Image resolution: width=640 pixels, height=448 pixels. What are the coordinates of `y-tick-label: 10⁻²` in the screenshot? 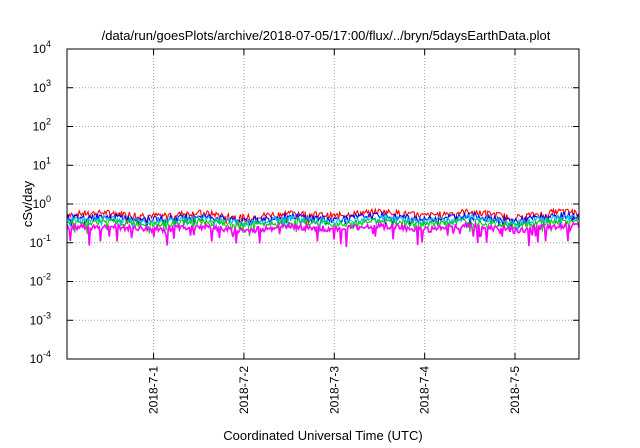 It's located at (40, 280).